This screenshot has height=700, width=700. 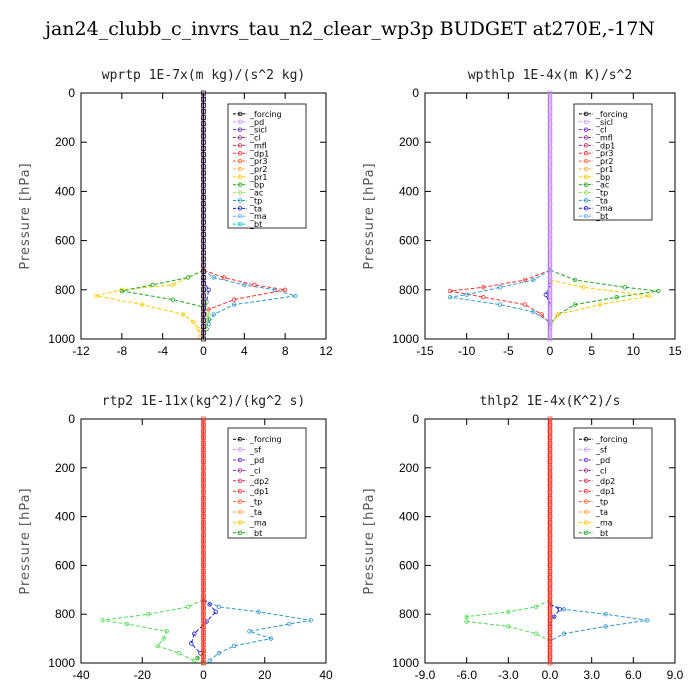 I want to click on x-tick-label: -5, so click(x=508, y=351).